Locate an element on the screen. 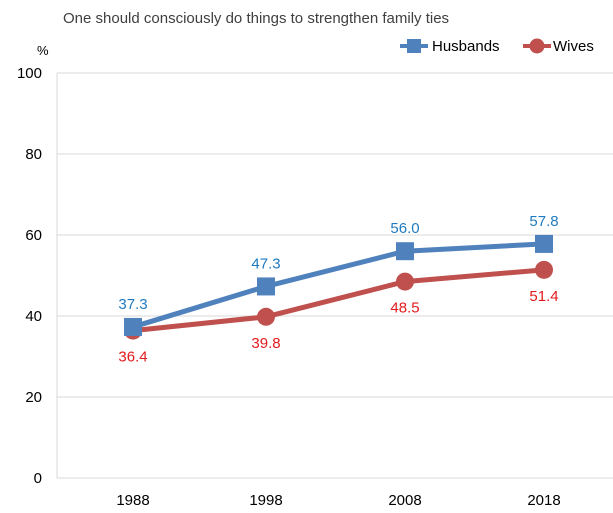 Image resolution: width=613 pixels, height=513 pixels. x-tick-label: 1988 is located at coordinates (132, 500).